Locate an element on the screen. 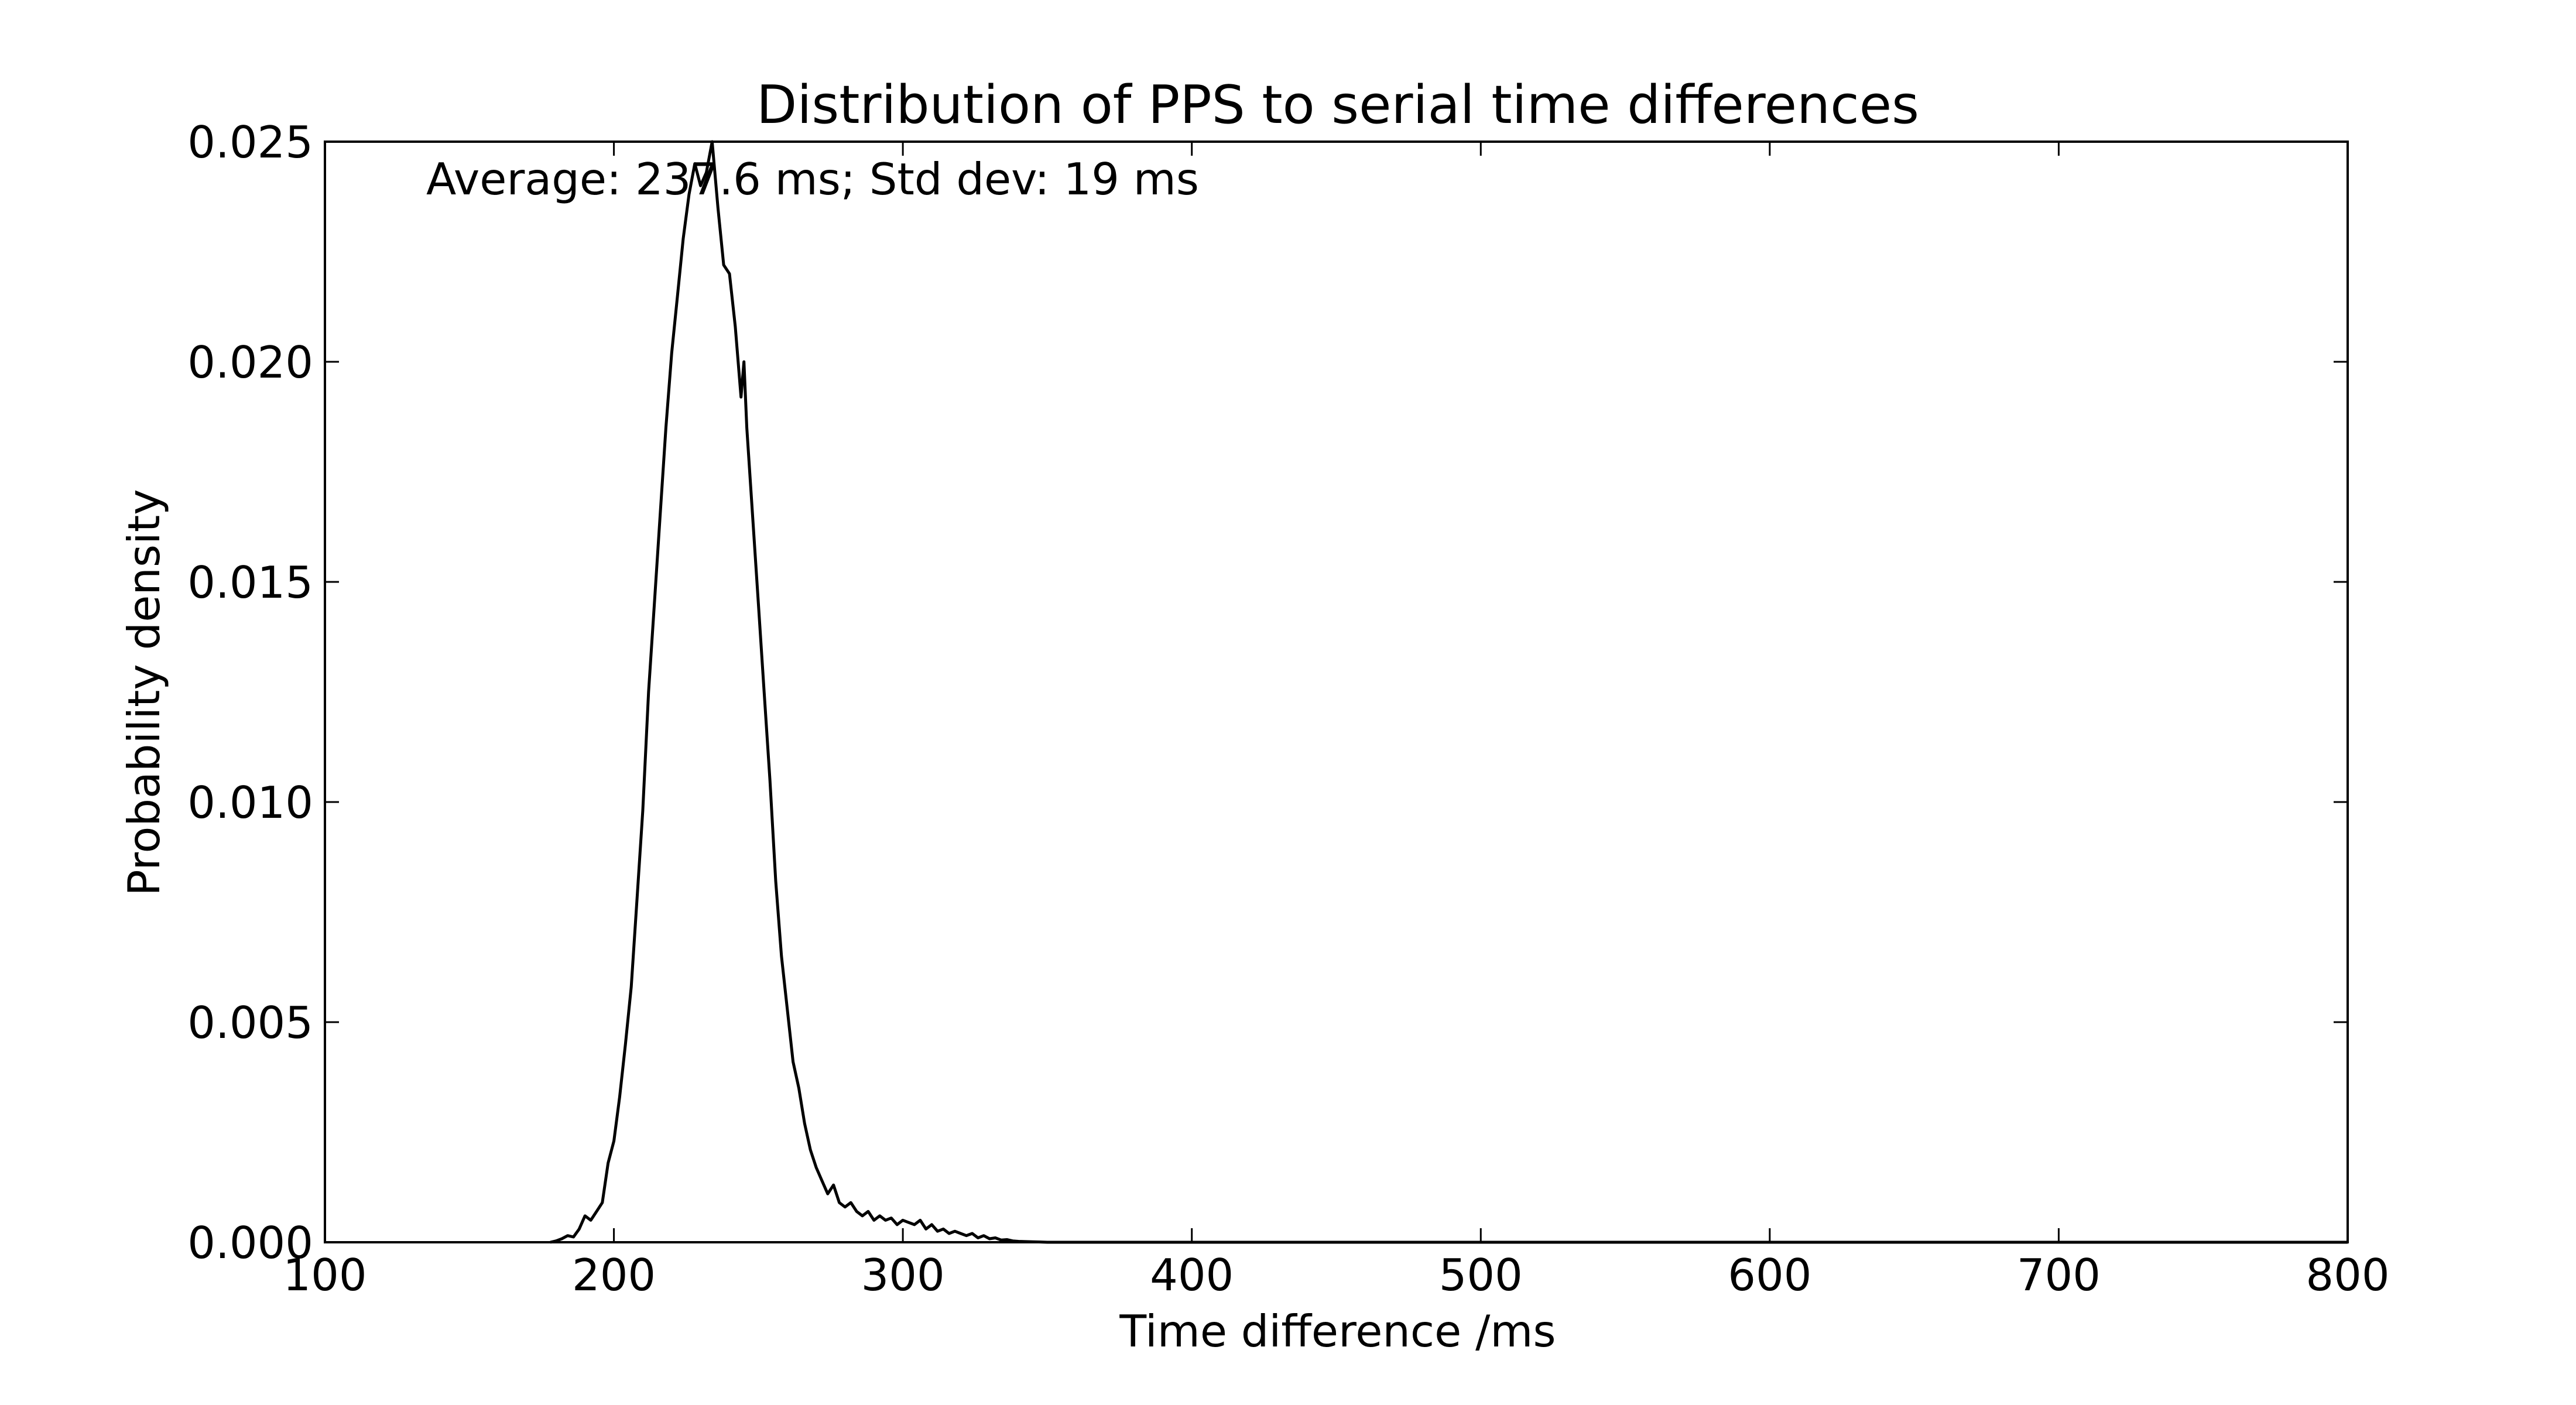  x-tick-label: 300 is located at coordinates (903, 1275).